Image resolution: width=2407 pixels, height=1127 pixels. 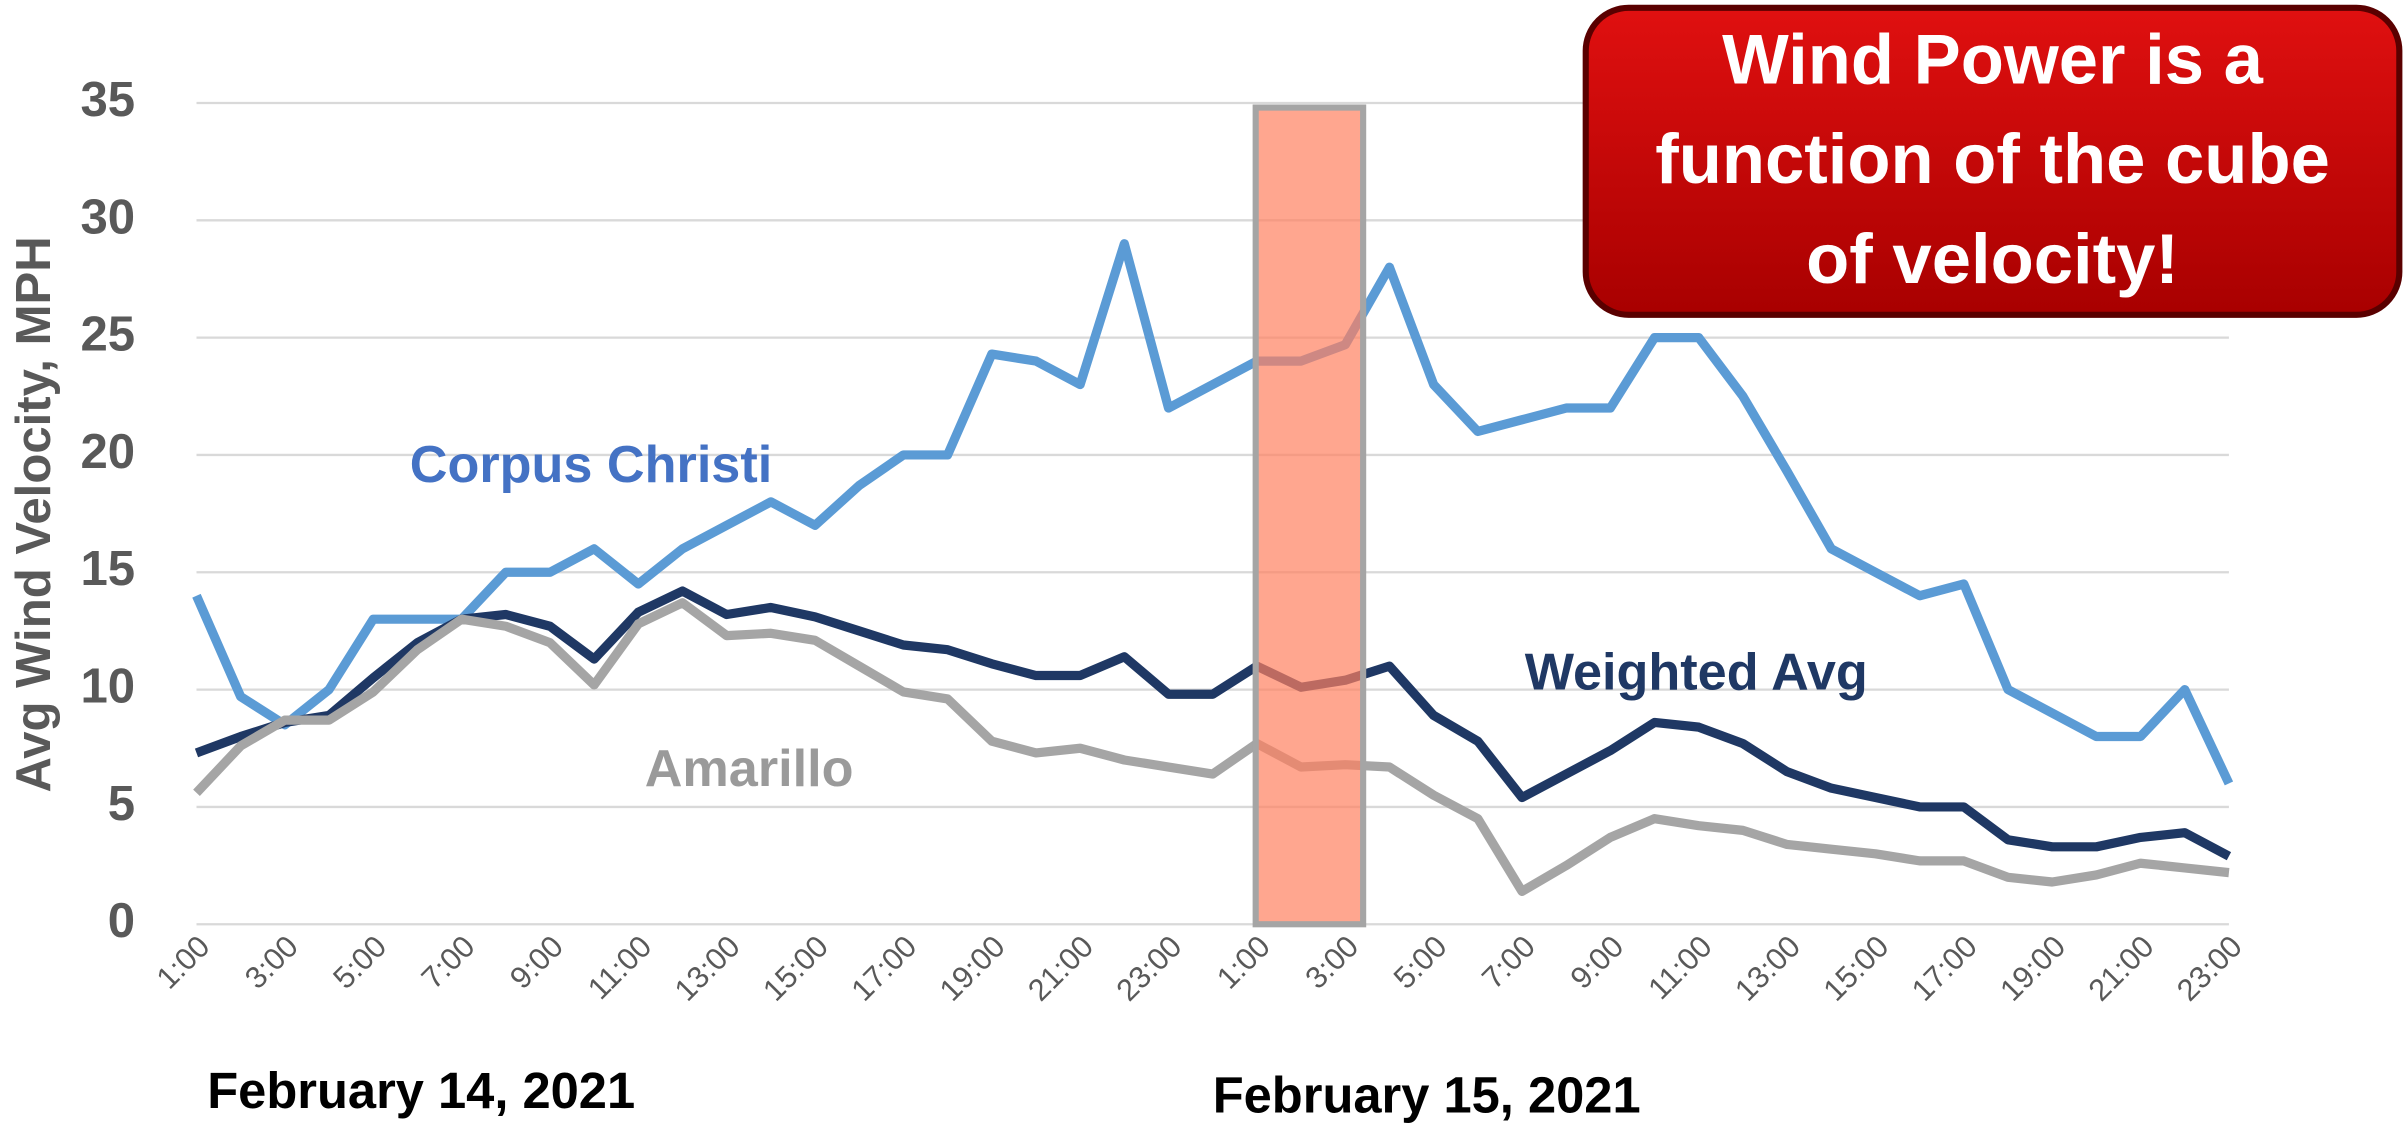 What do you see at coordinates (749, 769) in the screenshot?
I see `series-label: Amarillo` at bounding box center [749, 769].